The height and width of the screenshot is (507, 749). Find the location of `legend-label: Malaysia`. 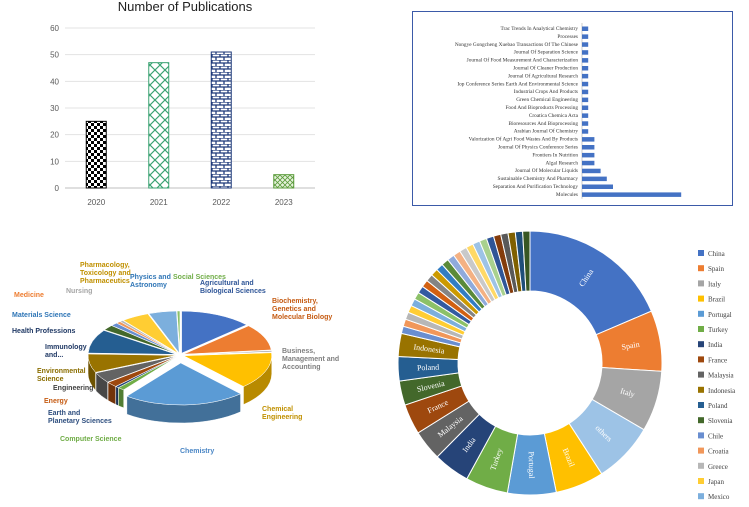

legend-label: Malaysia is located at coordinates (721, 376).